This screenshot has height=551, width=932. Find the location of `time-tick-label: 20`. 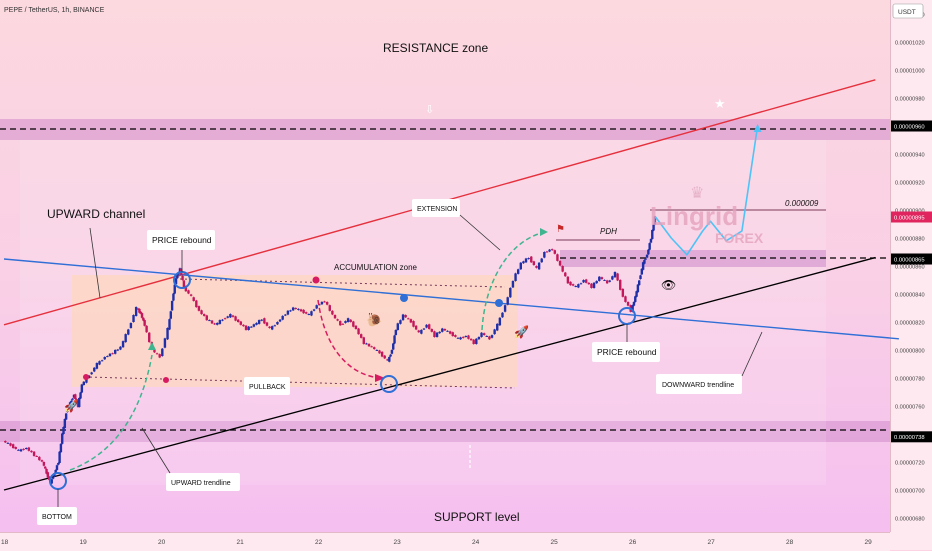

time-tick-label: 20 is located at coordinates (162, 542).